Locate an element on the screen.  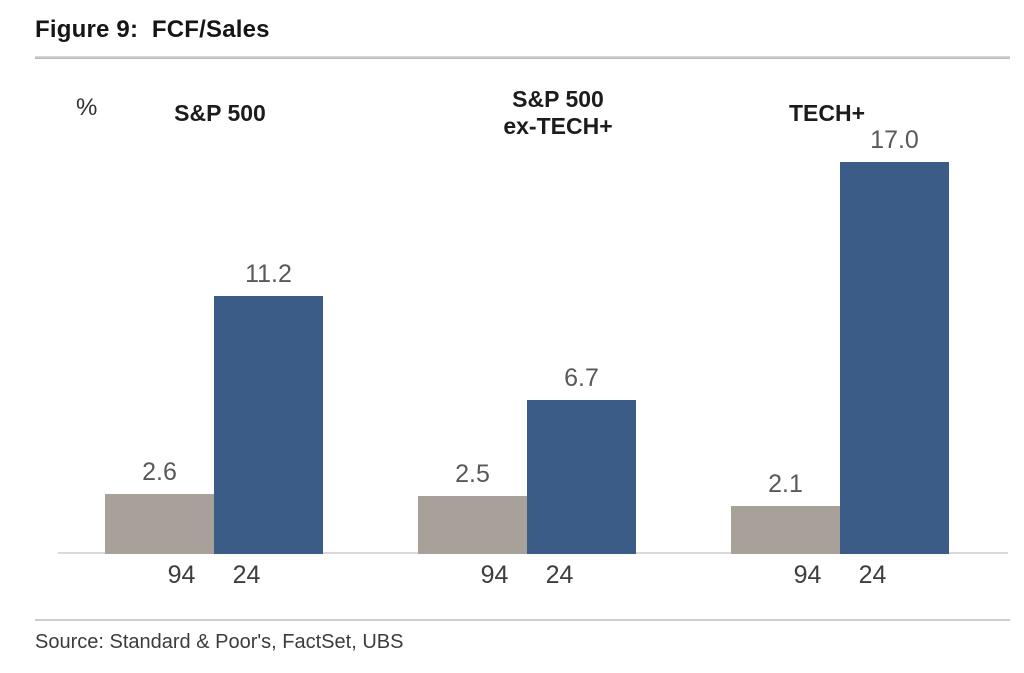
source-note: Source: Standard & Poor's, FactSet, UBS is located at coordinates (219, 642).